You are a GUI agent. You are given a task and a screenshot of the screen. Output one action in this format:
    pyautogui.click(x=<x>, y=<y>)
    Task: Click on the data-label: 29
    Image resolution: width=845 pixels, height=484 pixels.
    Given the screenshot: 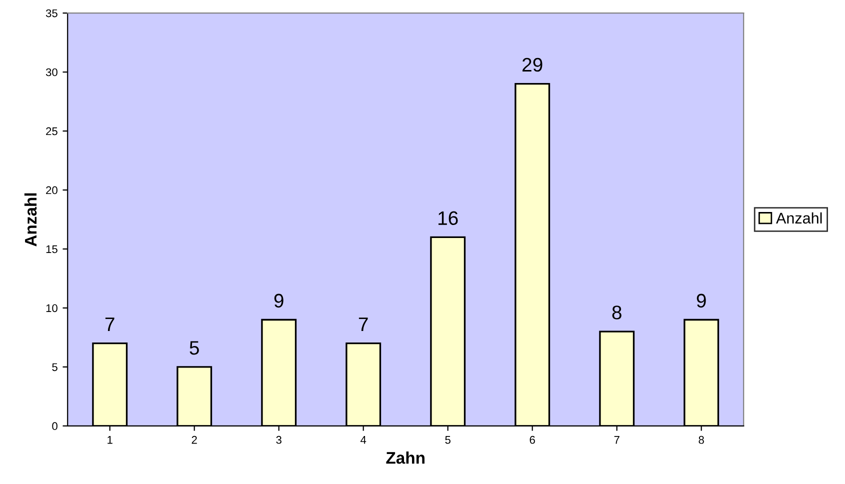 What is the action you would take?
    pyautogui.click(x=532, y=65)
    